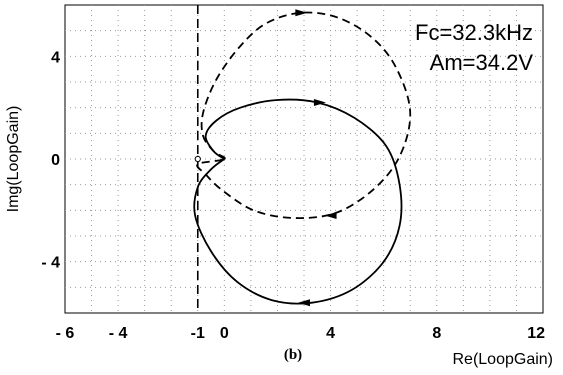  Describe the element at coordinates (13, 159) in the screenshot. I see `y-axis-label: Img(LoopGain)` at that location.